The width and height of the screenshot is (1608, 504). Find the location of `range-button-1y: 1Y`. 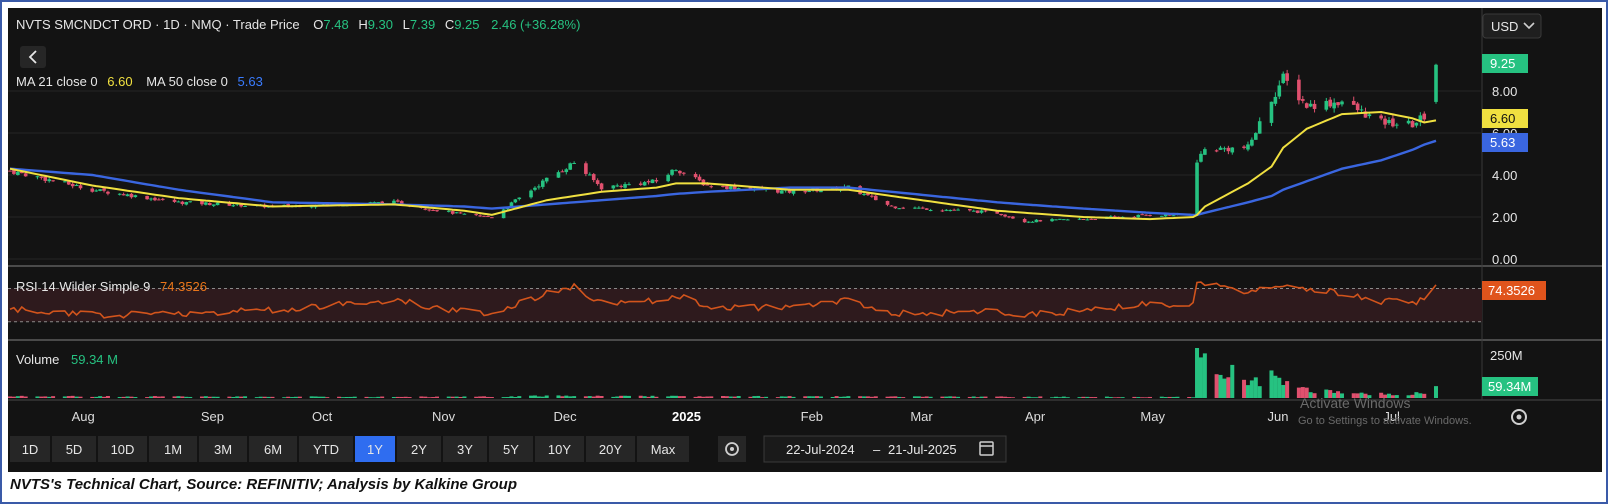

range-button-1y: 1Y is located at coordinates (375, 449).